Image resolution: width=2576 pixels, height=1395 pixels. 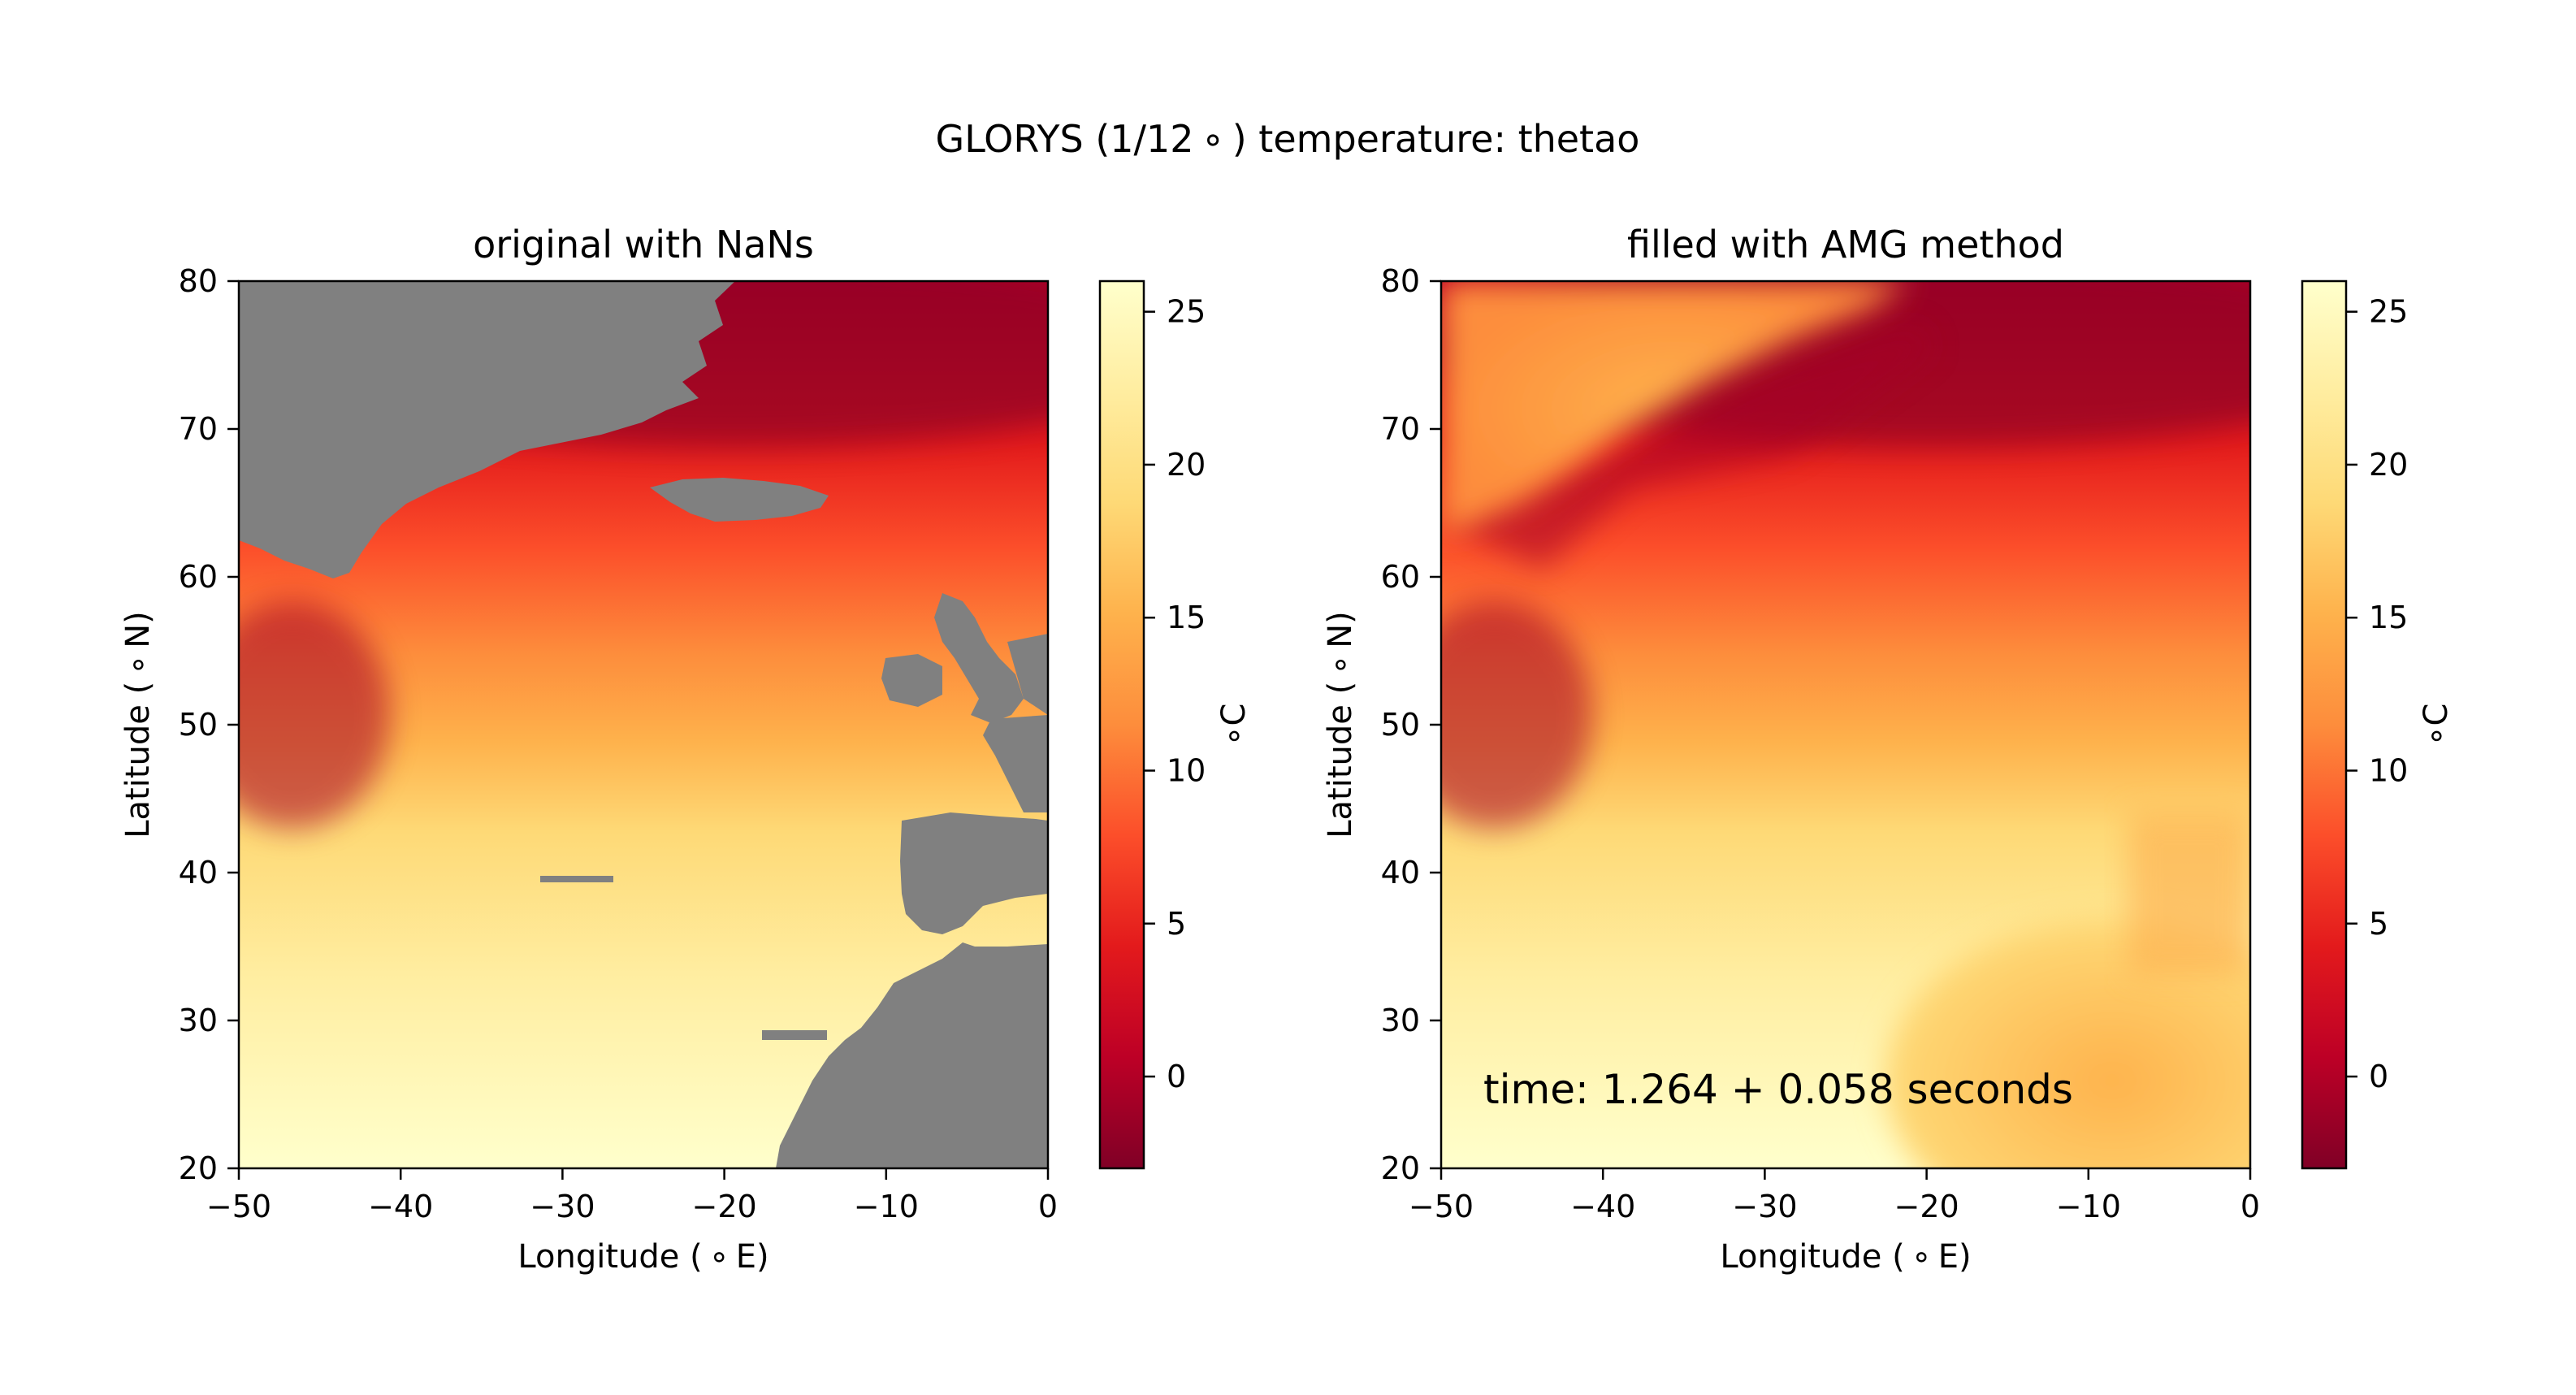 What do you see at coordinates (2189, 893) in the screenshot?
I see `filled-iberia-warm` at bounding box center [2189, 893].